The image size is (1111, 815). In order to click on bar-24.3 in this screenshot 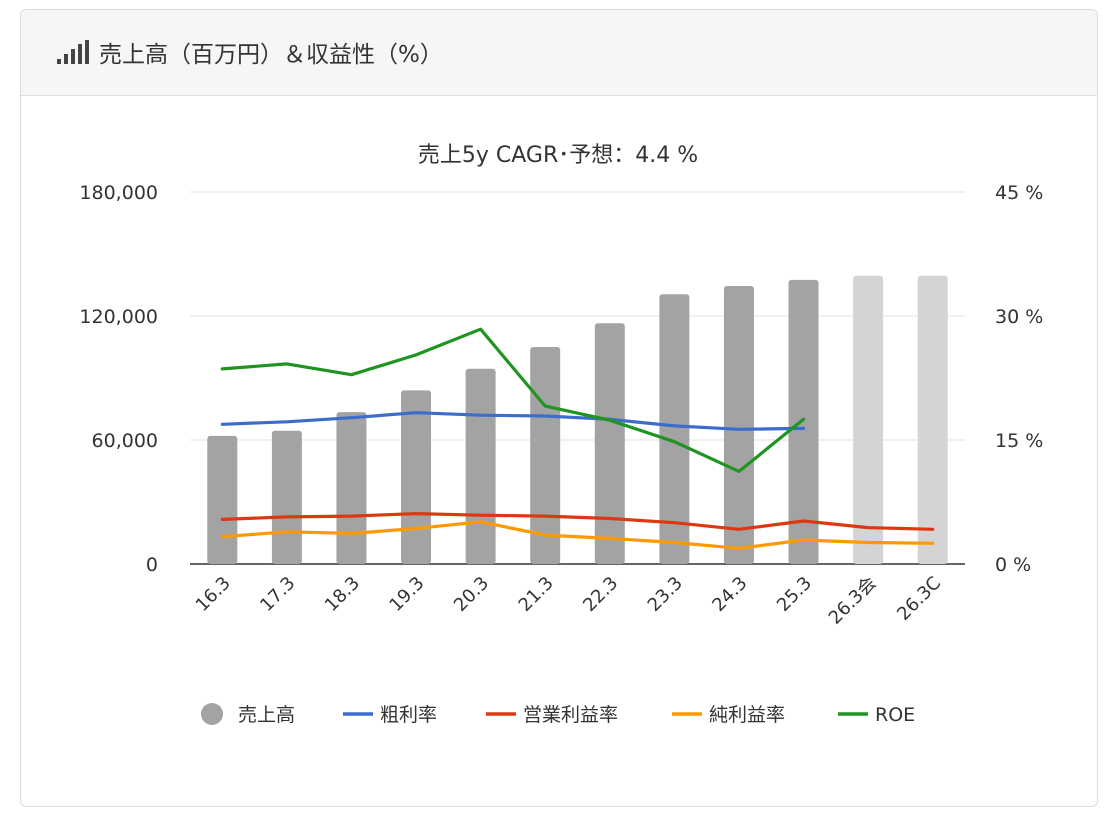, I will do `click(738, 425)`.